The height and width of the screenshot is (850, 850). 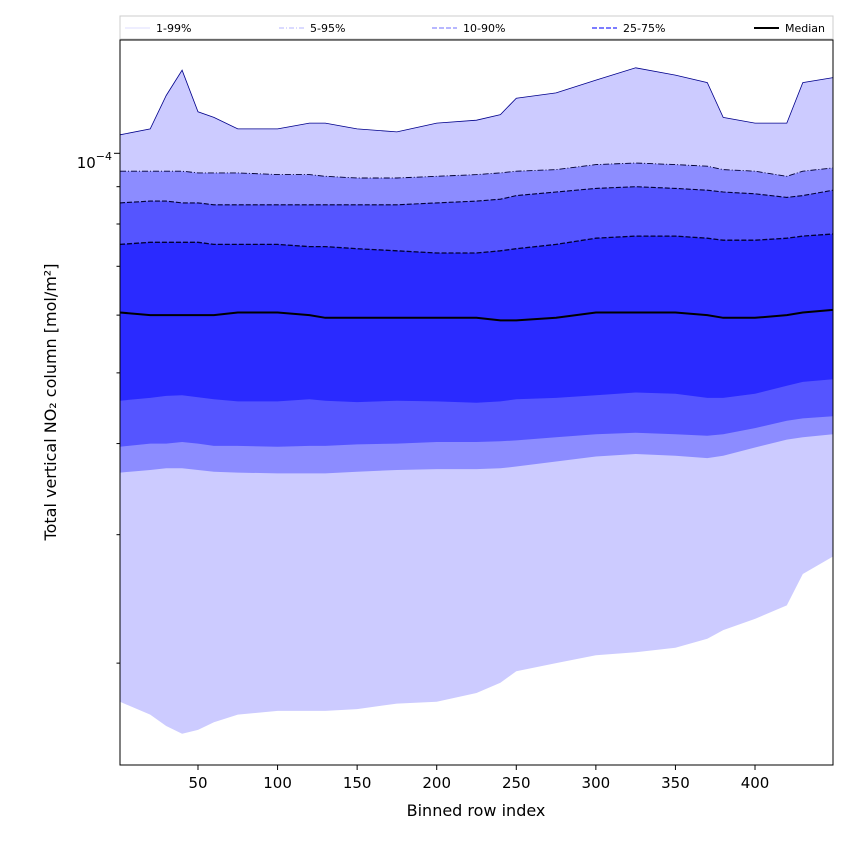 I want to click on x-tick-label: 400, so click(x=755, y=783).